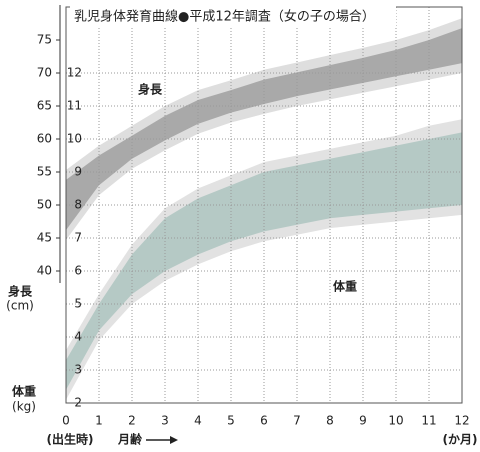 The image size is (480, 452). Describe the element at coordinates (78, 238) in the screenshot. I see `y2-tick-label: 7` at that location.